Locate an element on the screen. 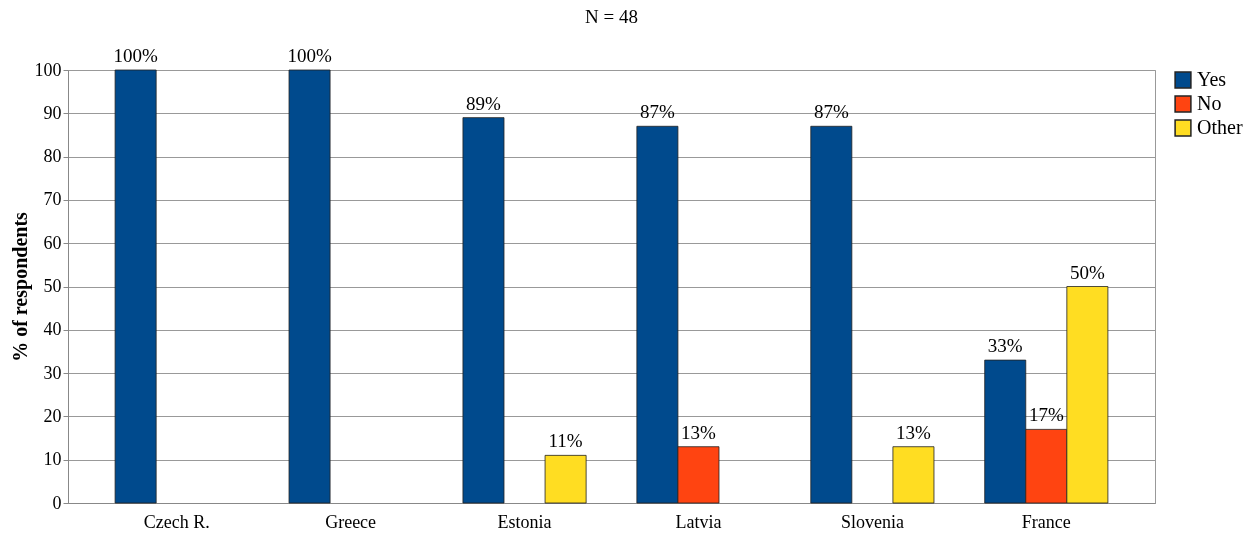 The image size is (1253, 539). x-tick-label: Slovenia is located at coordinates (872, 521).